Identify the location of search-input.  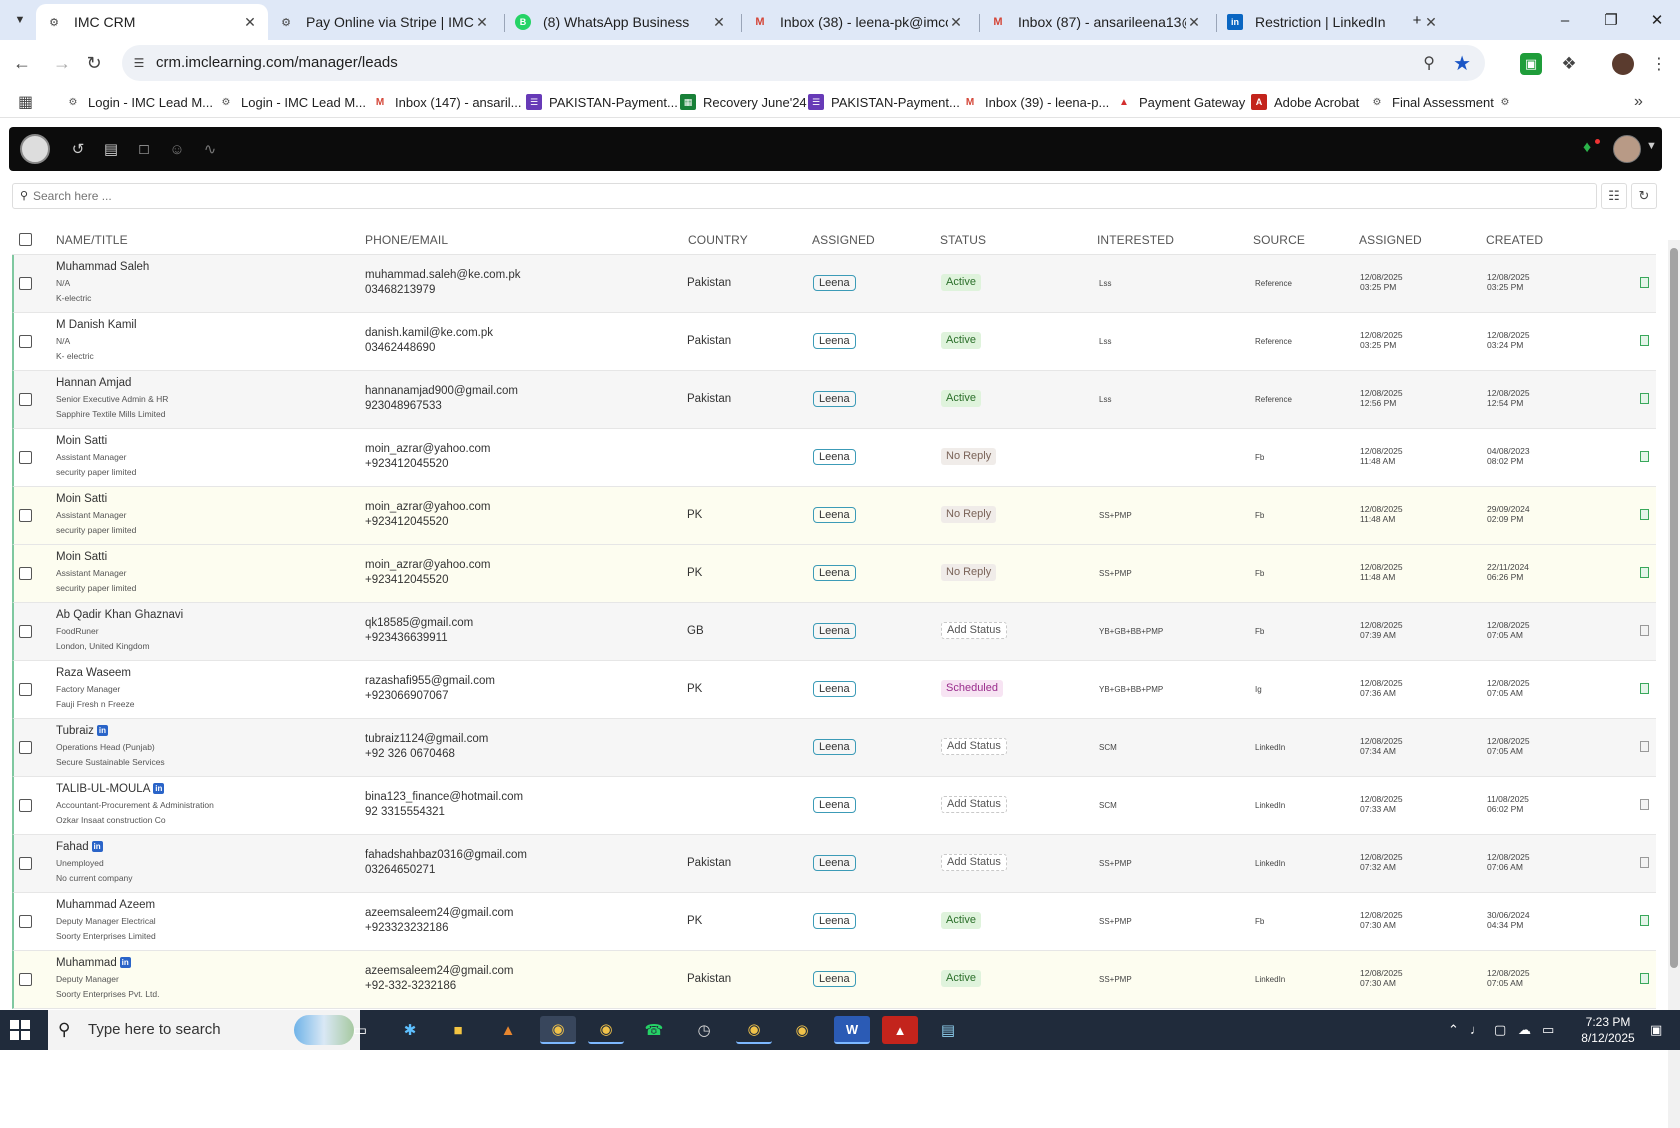
(808, 196).